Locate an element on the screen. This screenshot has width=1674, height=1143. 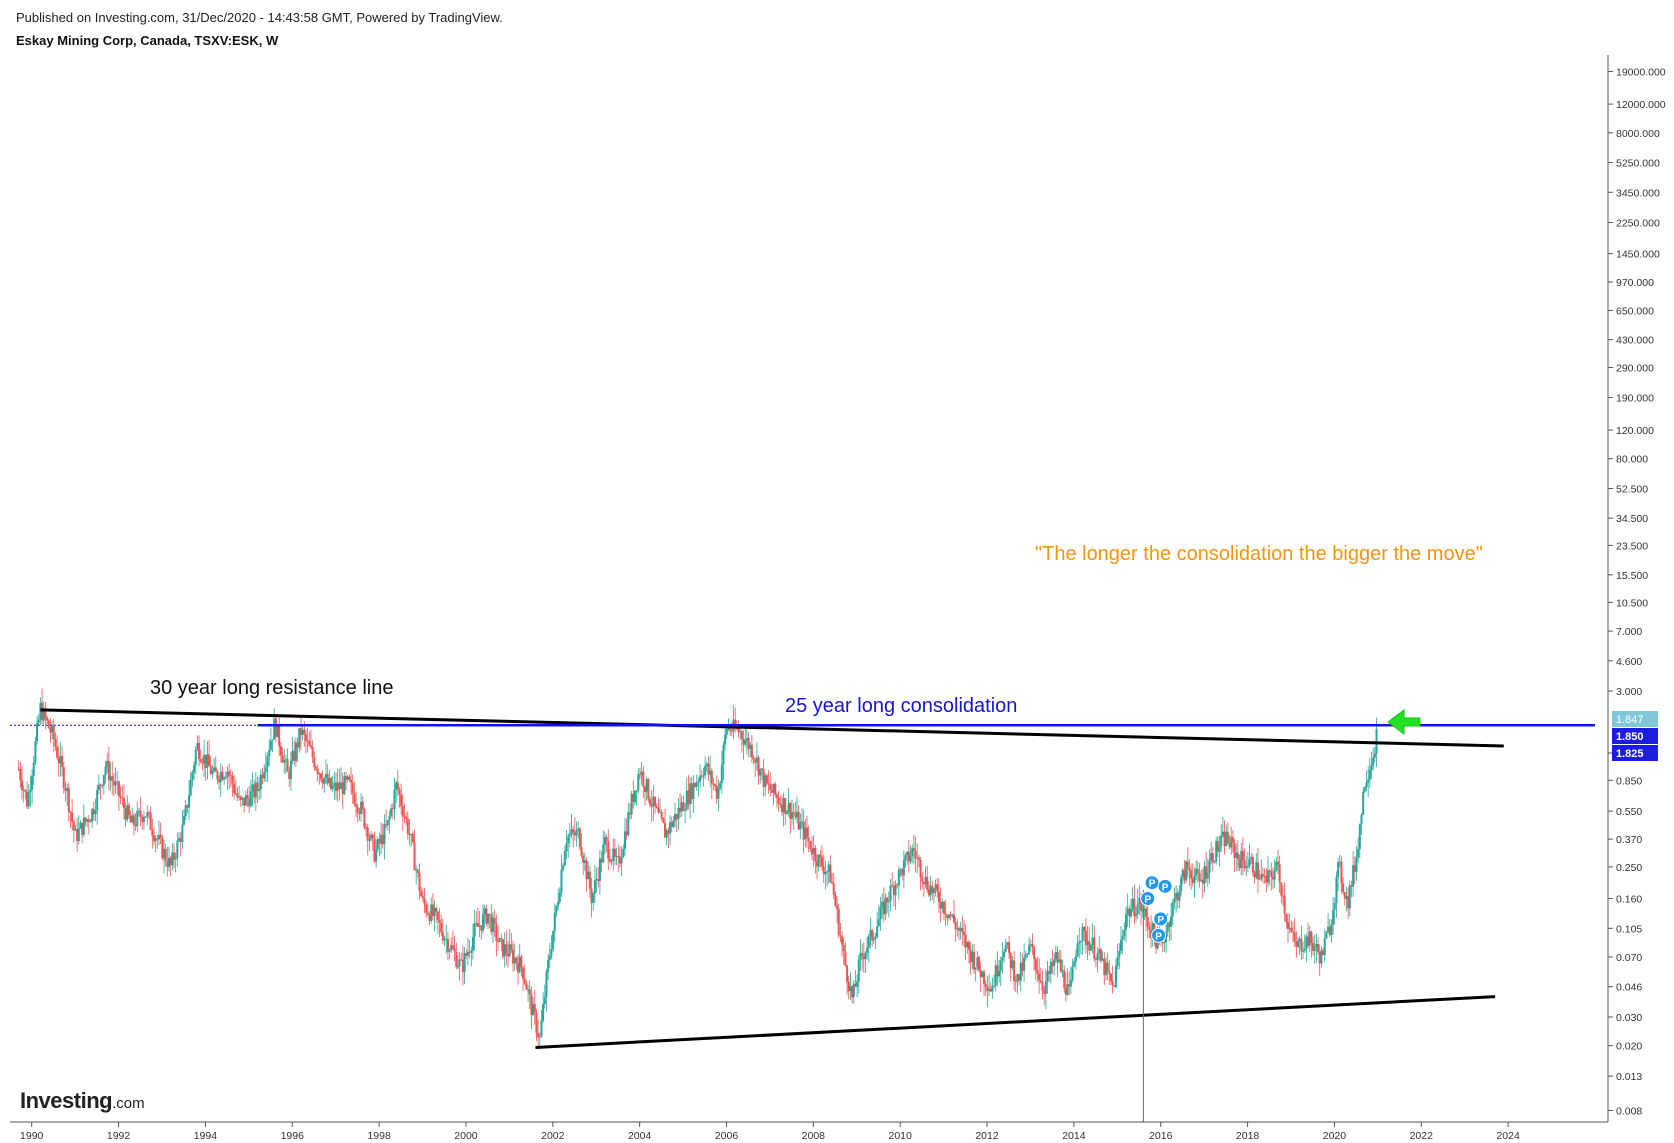
green-arrow-icon is located at coordinates (1404, 722).